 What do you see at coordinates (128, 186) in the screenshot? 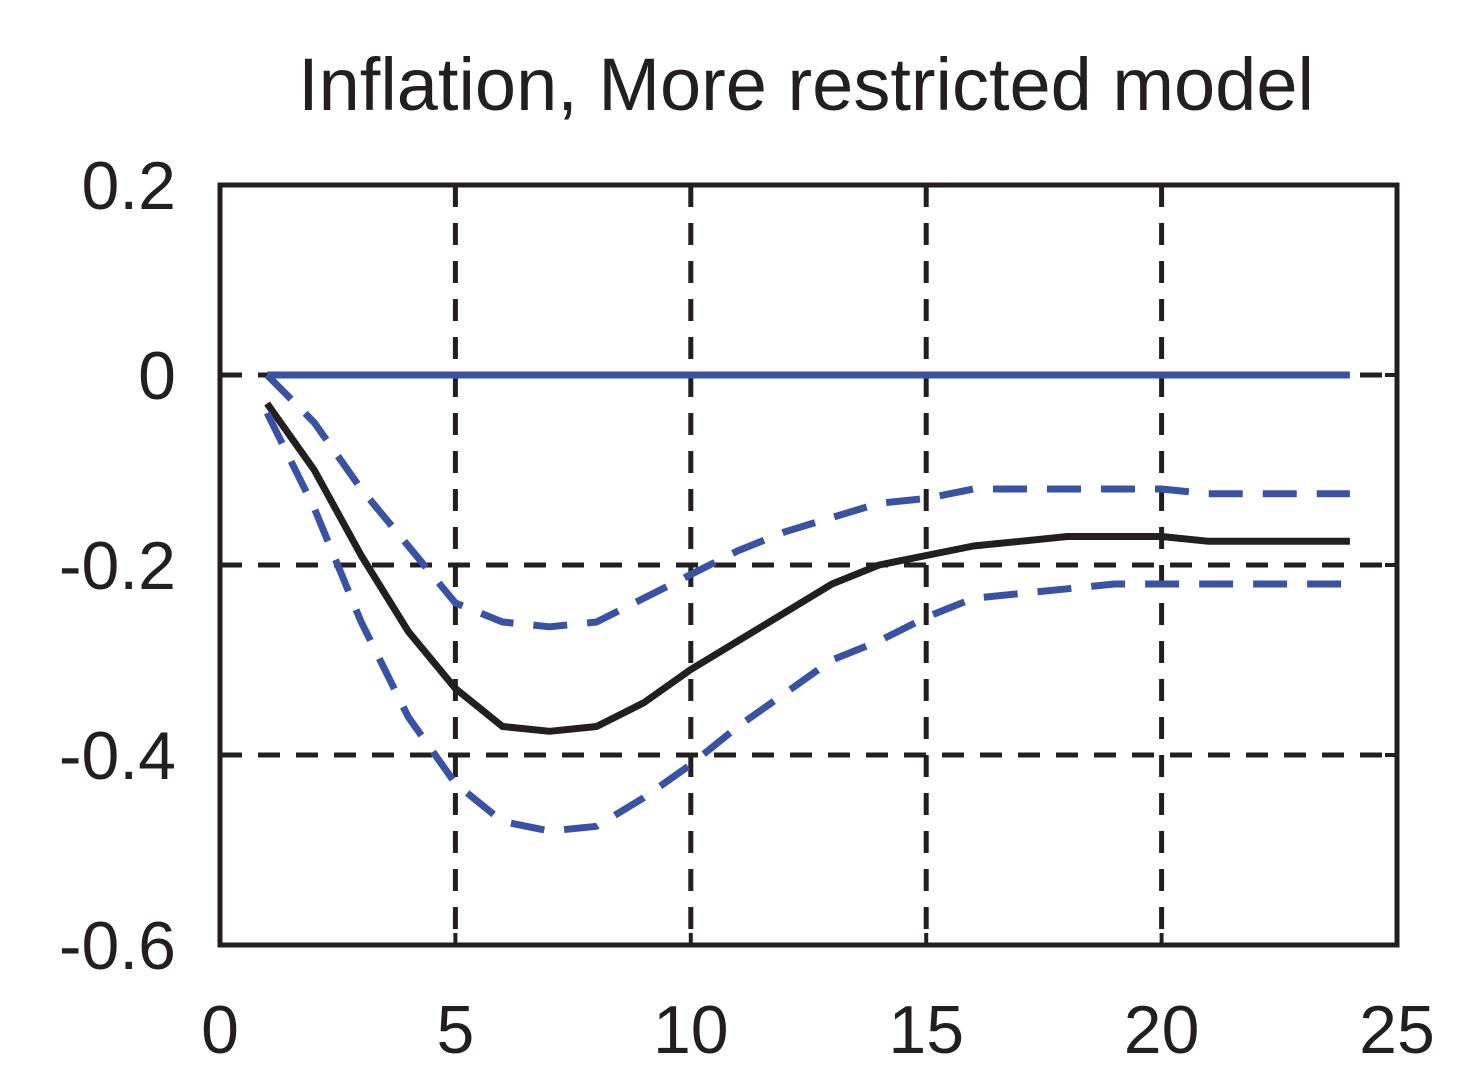
I see `y-tick-label-4: 0.2` at bounding box center [128, 186].